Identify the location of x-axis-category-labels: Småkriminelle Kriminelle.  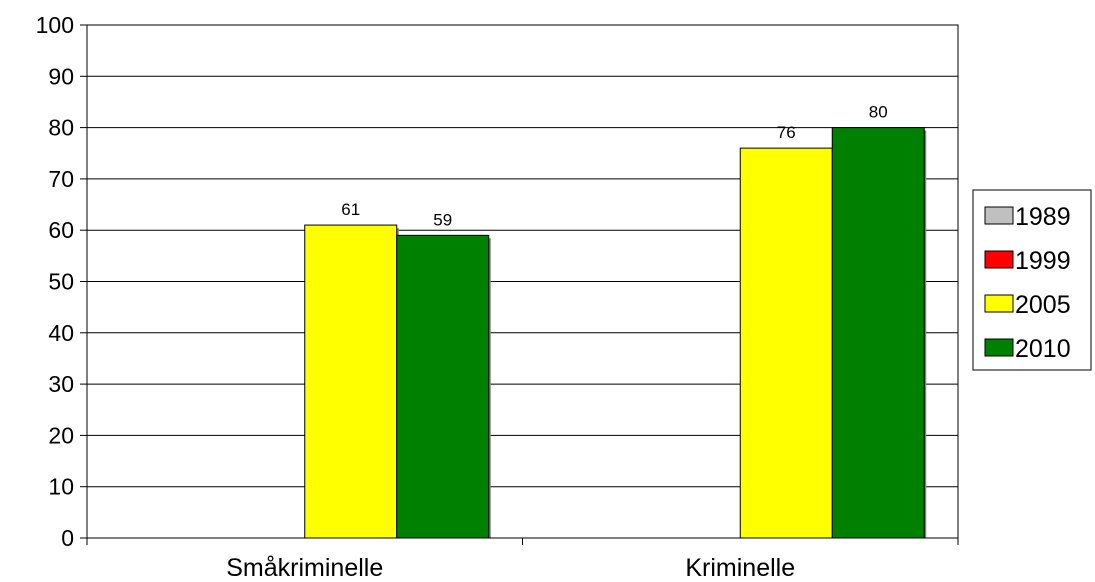
(510, 568).